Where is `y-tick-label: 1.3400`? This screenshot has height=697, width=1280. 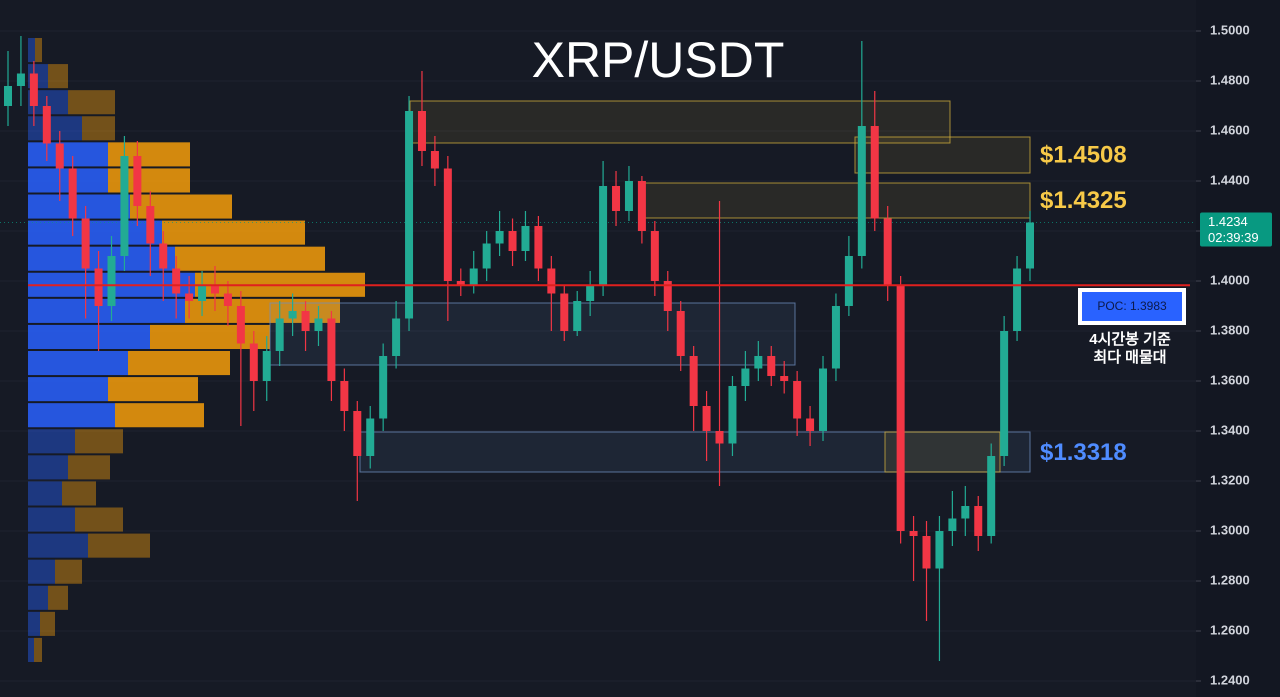
y-tick-label: 1.3400 is located at coordinates (1230, 429).